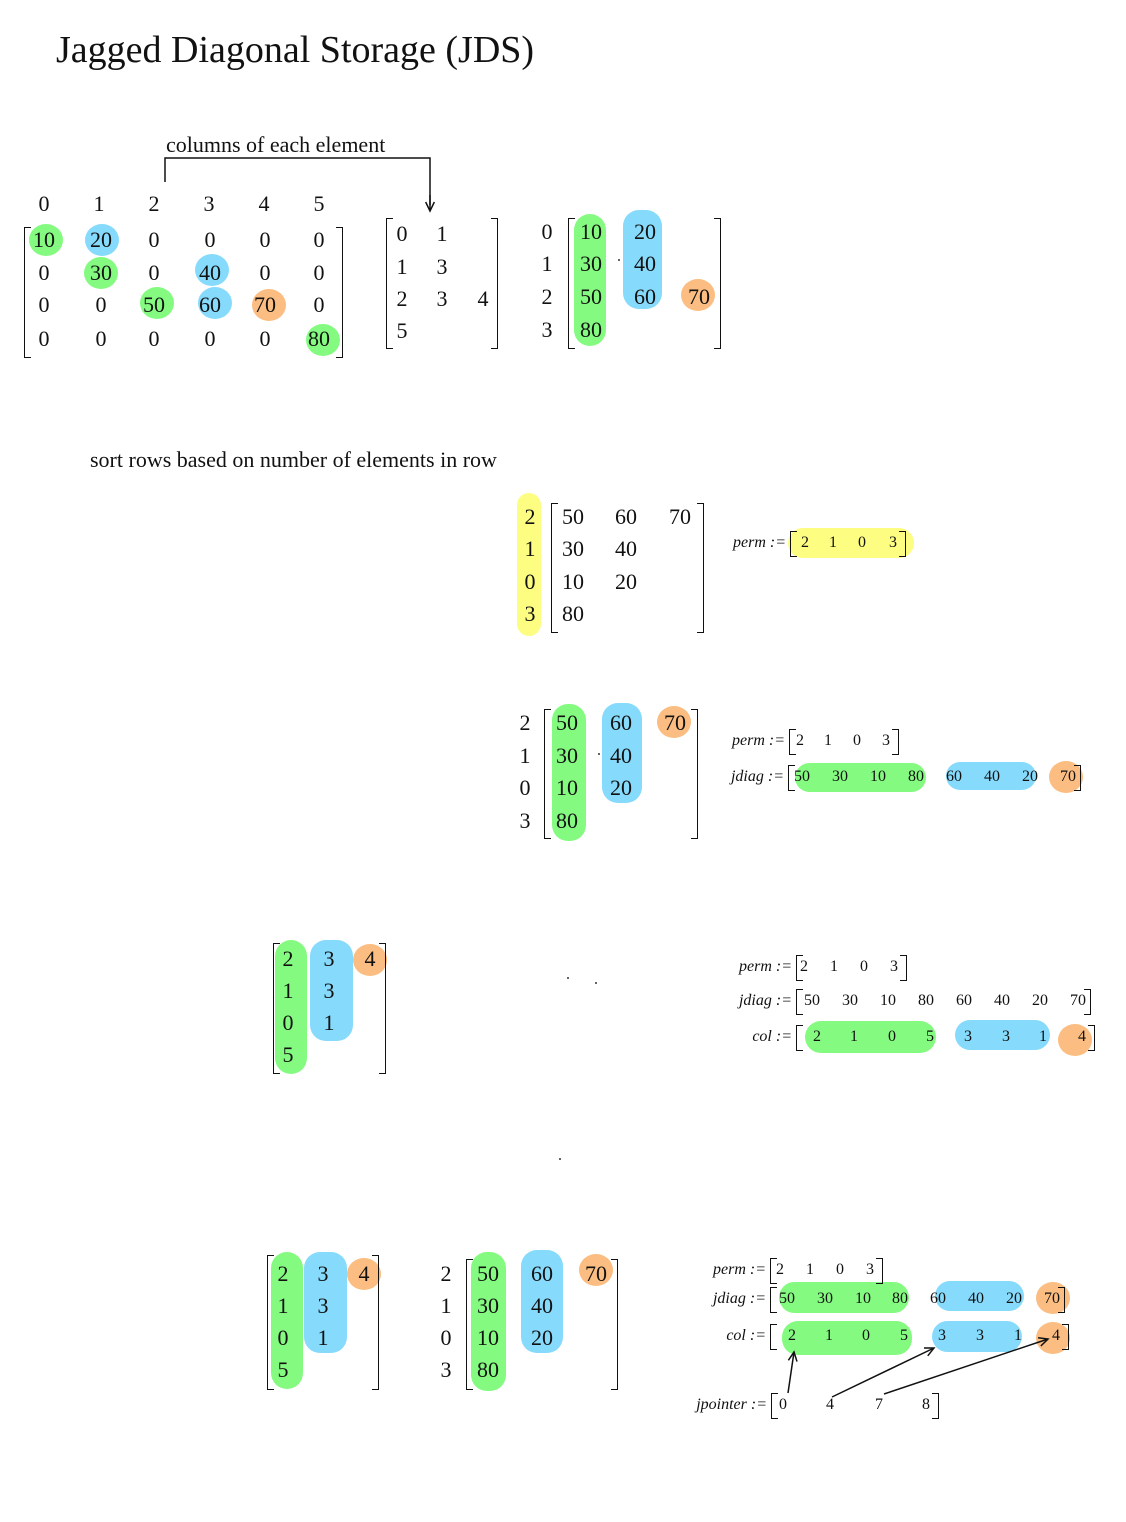  What do you see at coordinates (892, 1036) in the screenshot?
I see `col-vector-value: 0` at bounding box center [892, 1036].